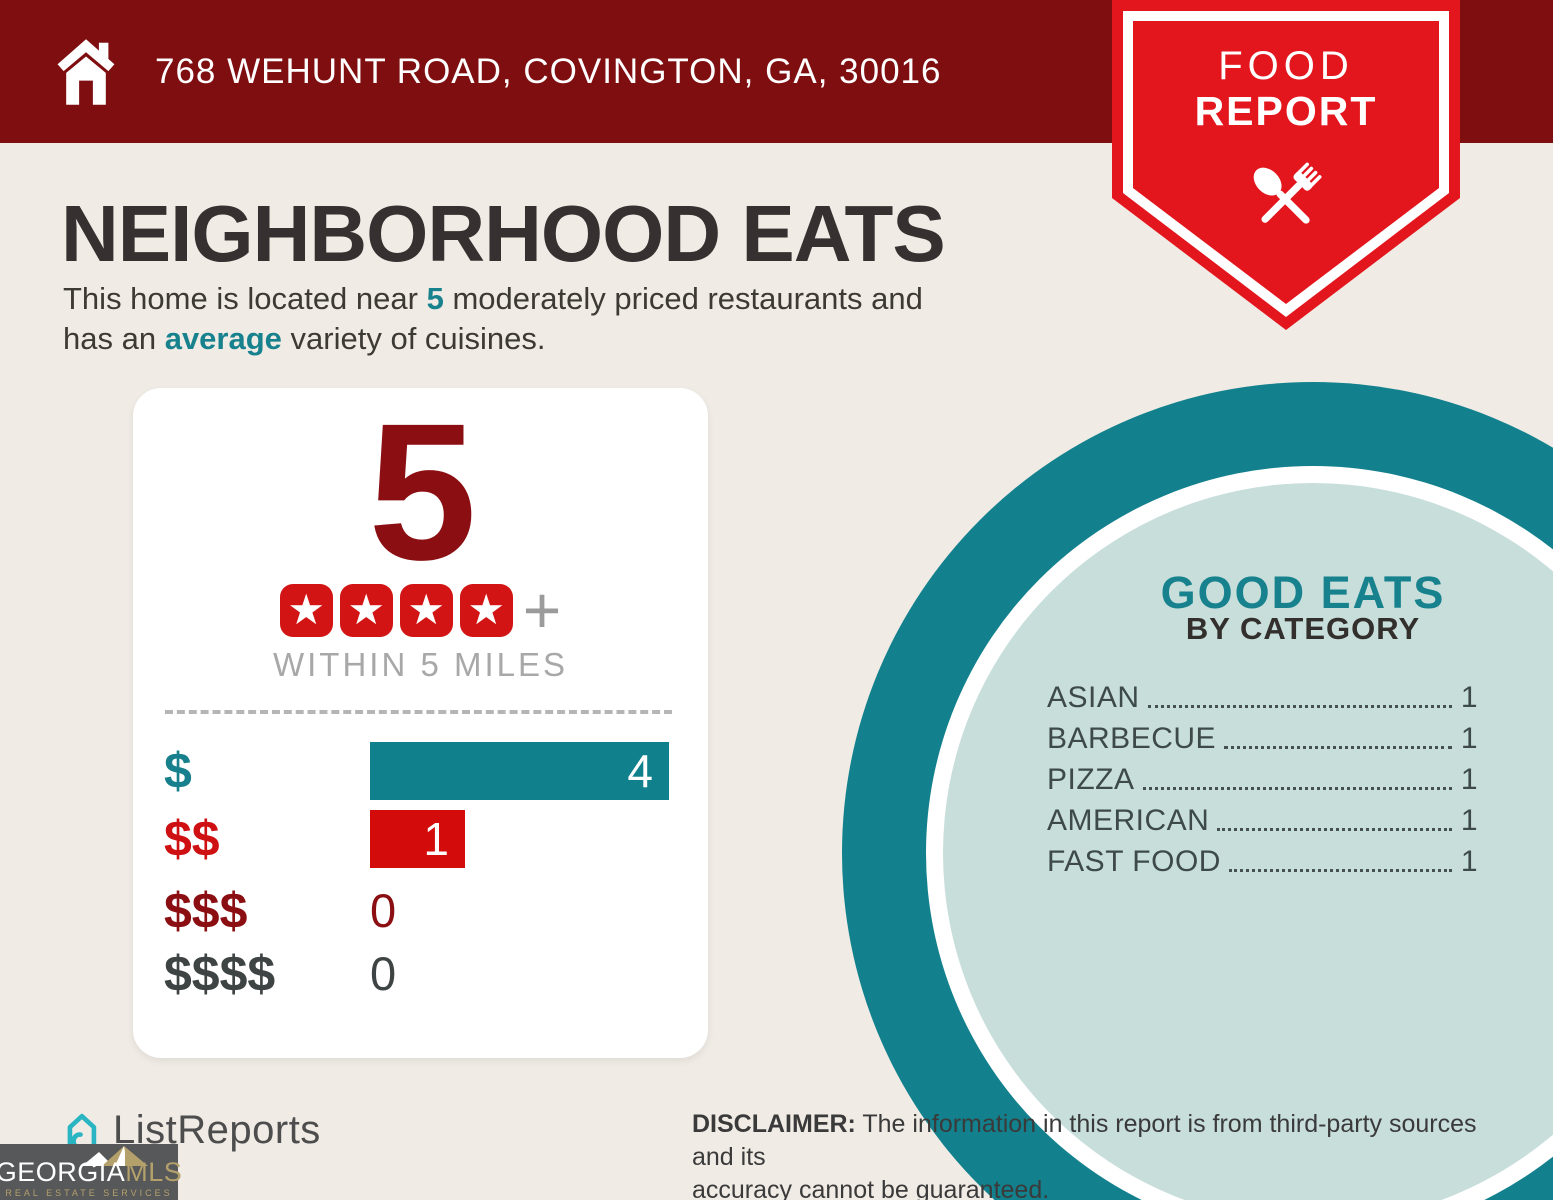  What do you see at coordinates (1262, 735) in the screenshot?
I see `list-item: BARBECUE 1` at bounding box center [1262, 735].